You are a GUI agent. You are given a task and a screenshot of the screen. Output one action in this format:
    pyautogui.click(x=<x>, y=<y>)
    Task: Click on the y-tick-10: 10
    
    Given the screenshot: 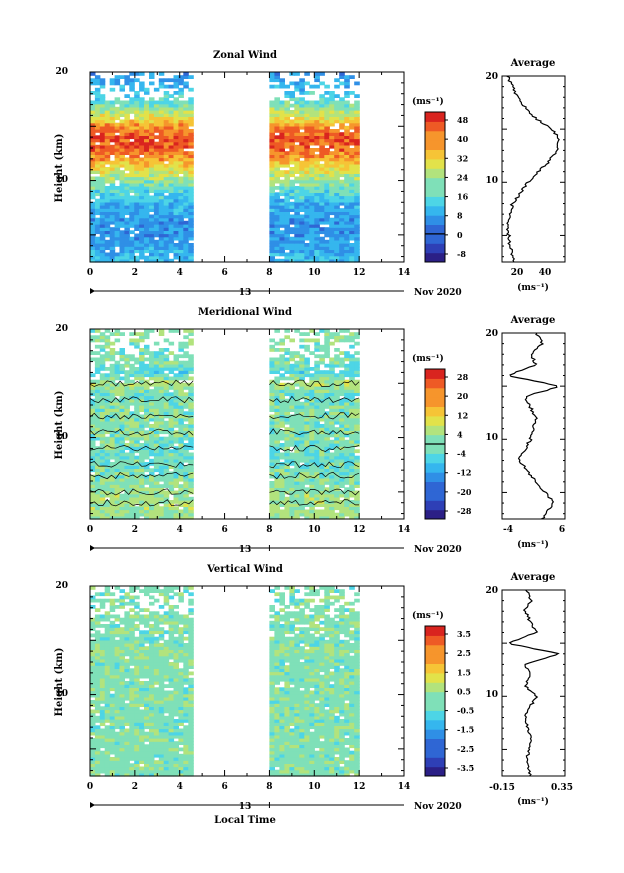 What is the action you would take?
    pyautogui.click(x=61, y=180)
    